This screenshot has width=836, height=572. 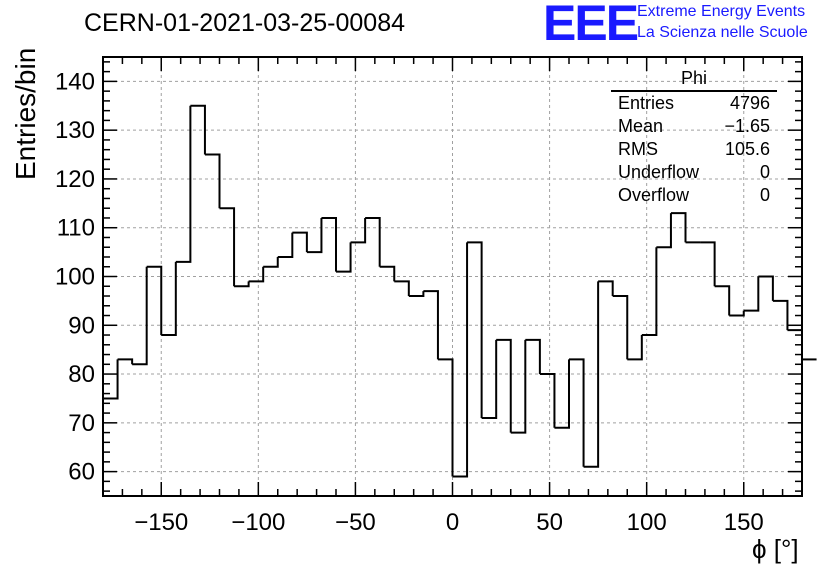 I want to click on stats-row: RMS 105.6, so click(x=694, y=149).